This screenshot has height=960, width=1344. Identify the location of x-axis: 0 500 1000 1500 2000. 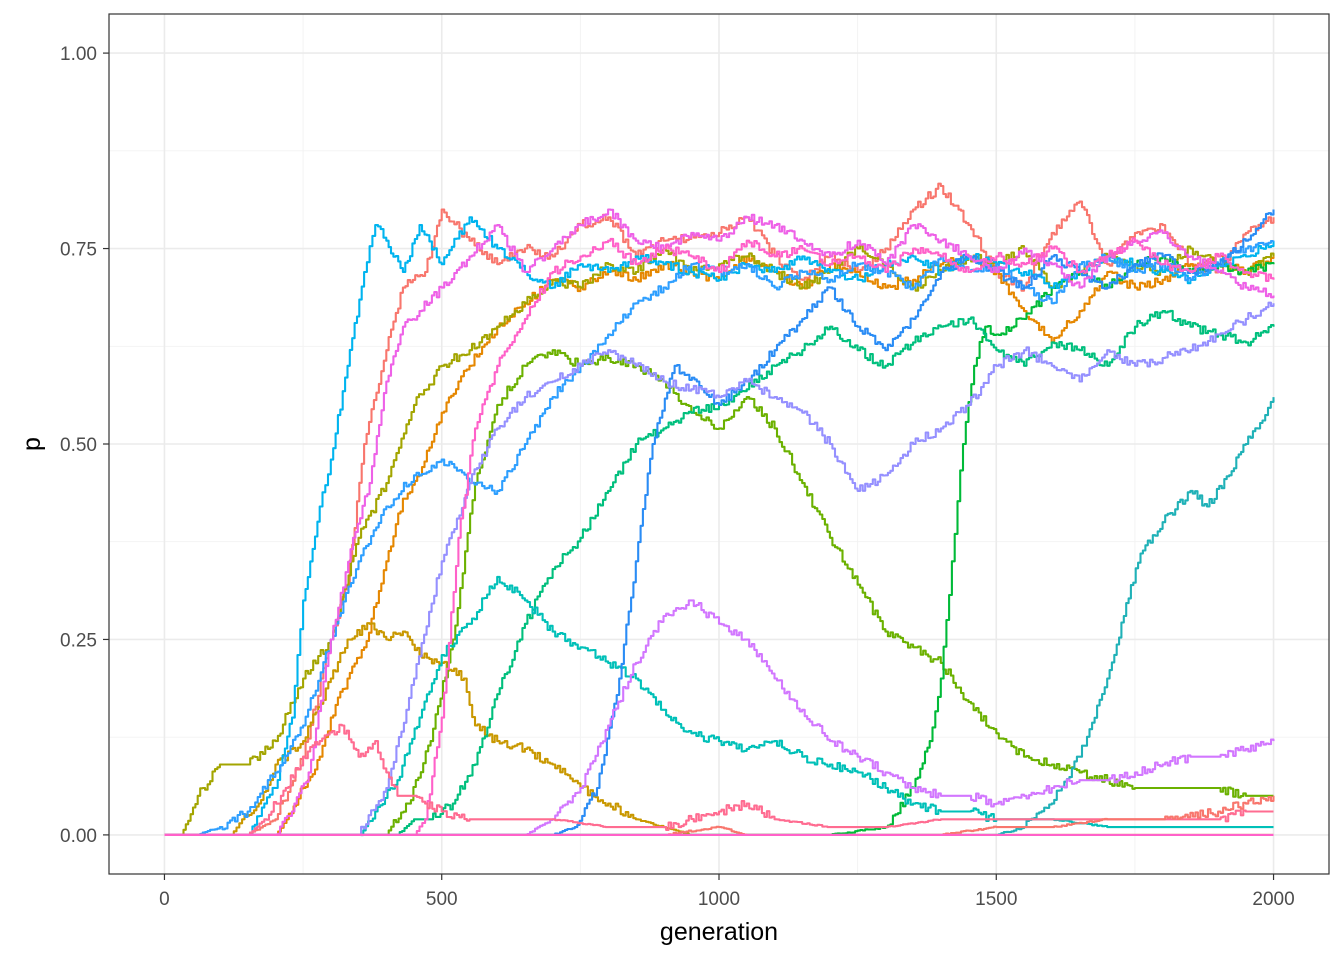
(727, 892).